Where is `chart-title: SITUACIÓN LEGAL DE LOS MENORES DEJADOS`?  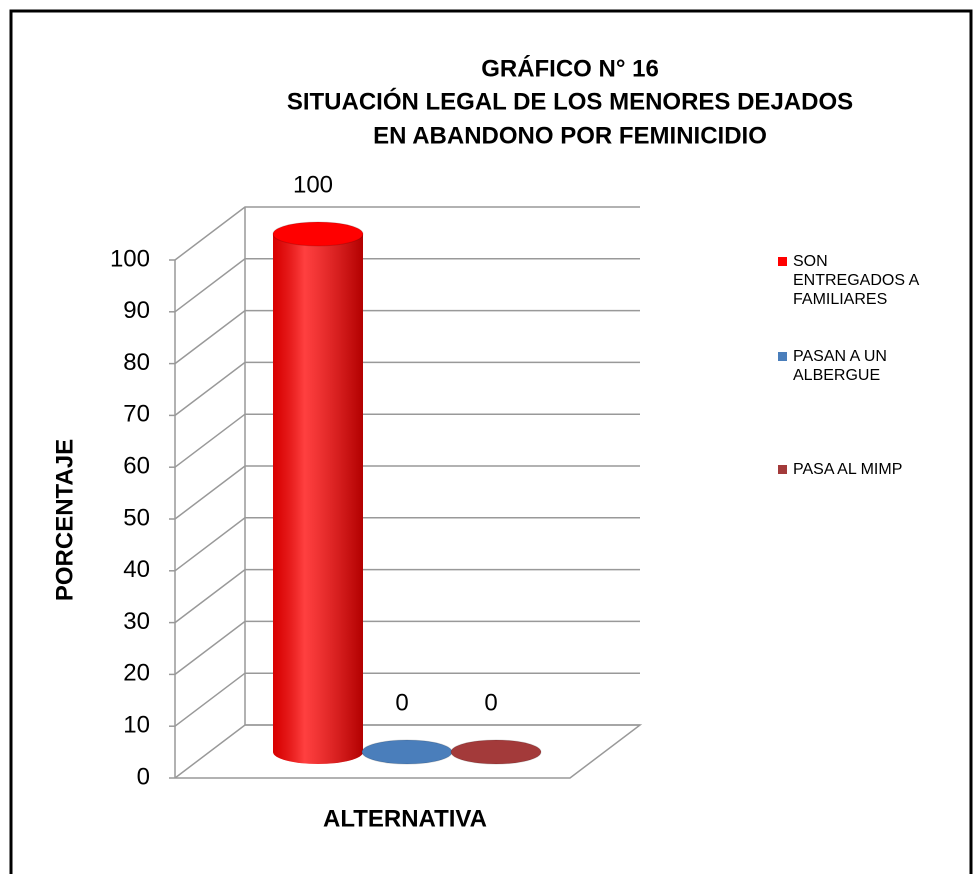 chart-title: SITUACIÓN LEGAL DE LOS MENORES DEJADOS is located at coordinates (570, 101).